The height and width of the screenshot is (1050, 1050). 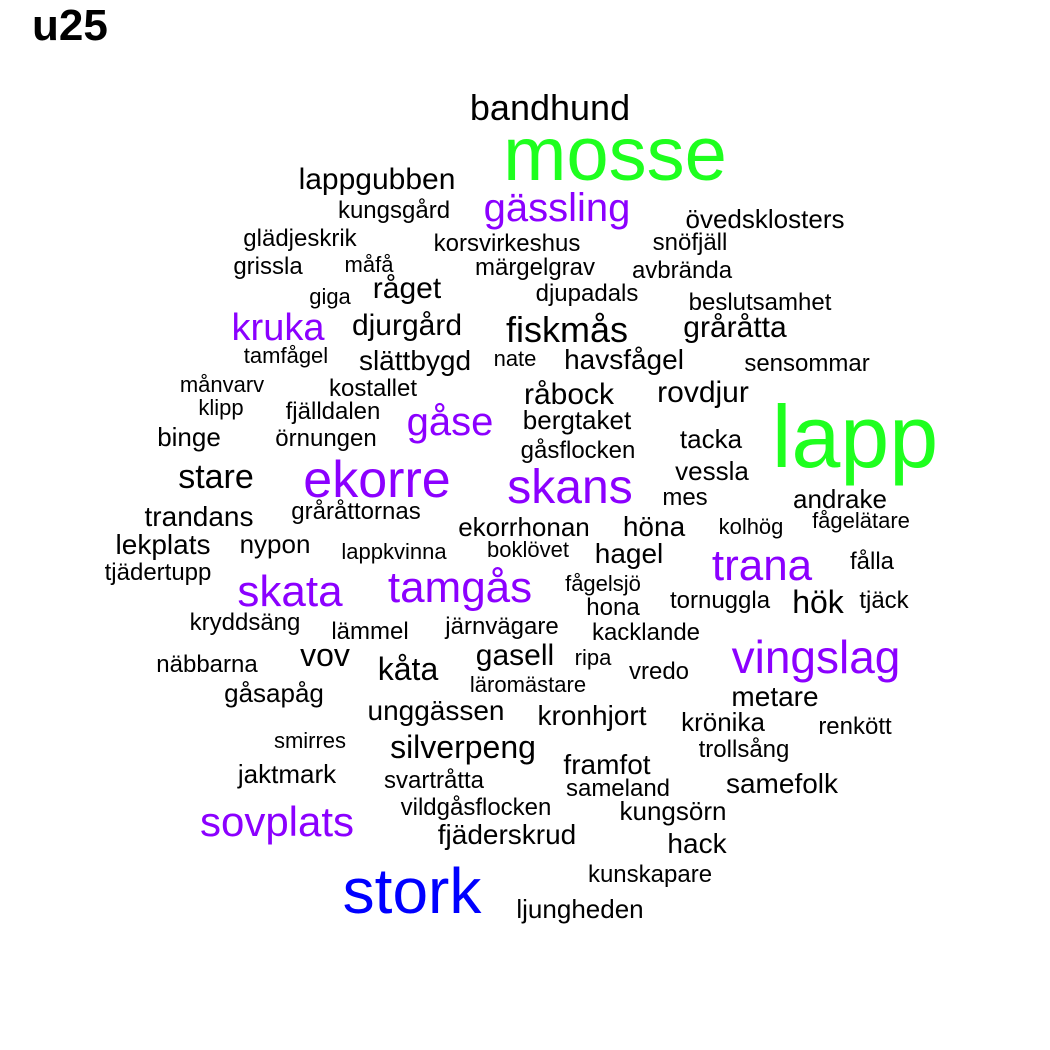 I want to click on cloud-word: giga, so click(x=330, y=296).